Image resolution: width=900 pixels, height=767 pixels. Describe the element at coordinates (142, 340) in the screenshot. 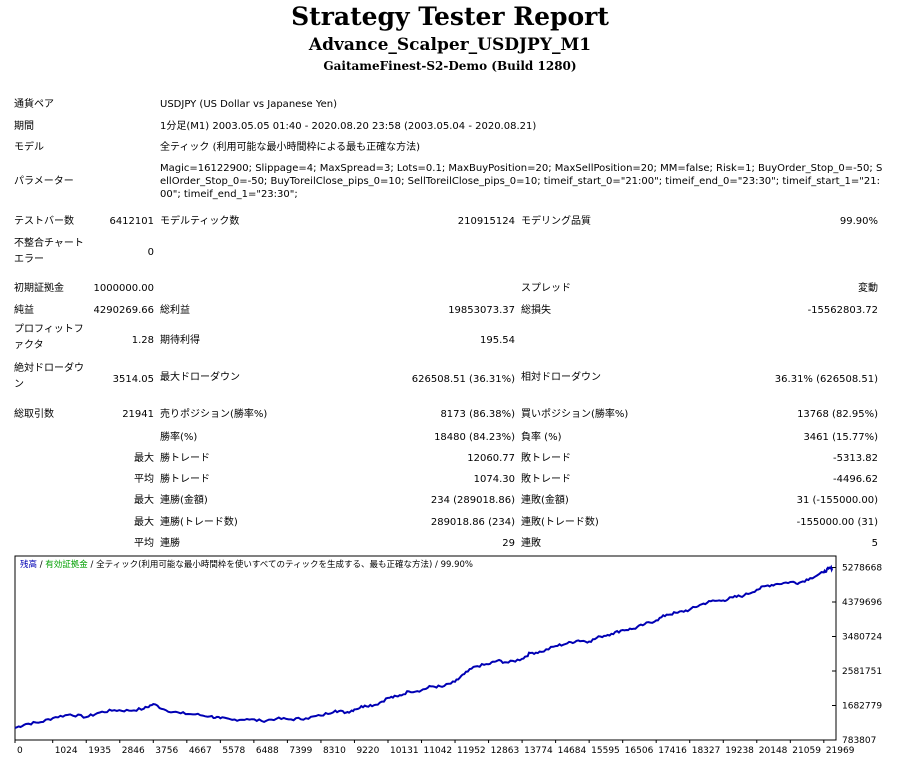

I see `profit-factor-value: 1.28` at that location.